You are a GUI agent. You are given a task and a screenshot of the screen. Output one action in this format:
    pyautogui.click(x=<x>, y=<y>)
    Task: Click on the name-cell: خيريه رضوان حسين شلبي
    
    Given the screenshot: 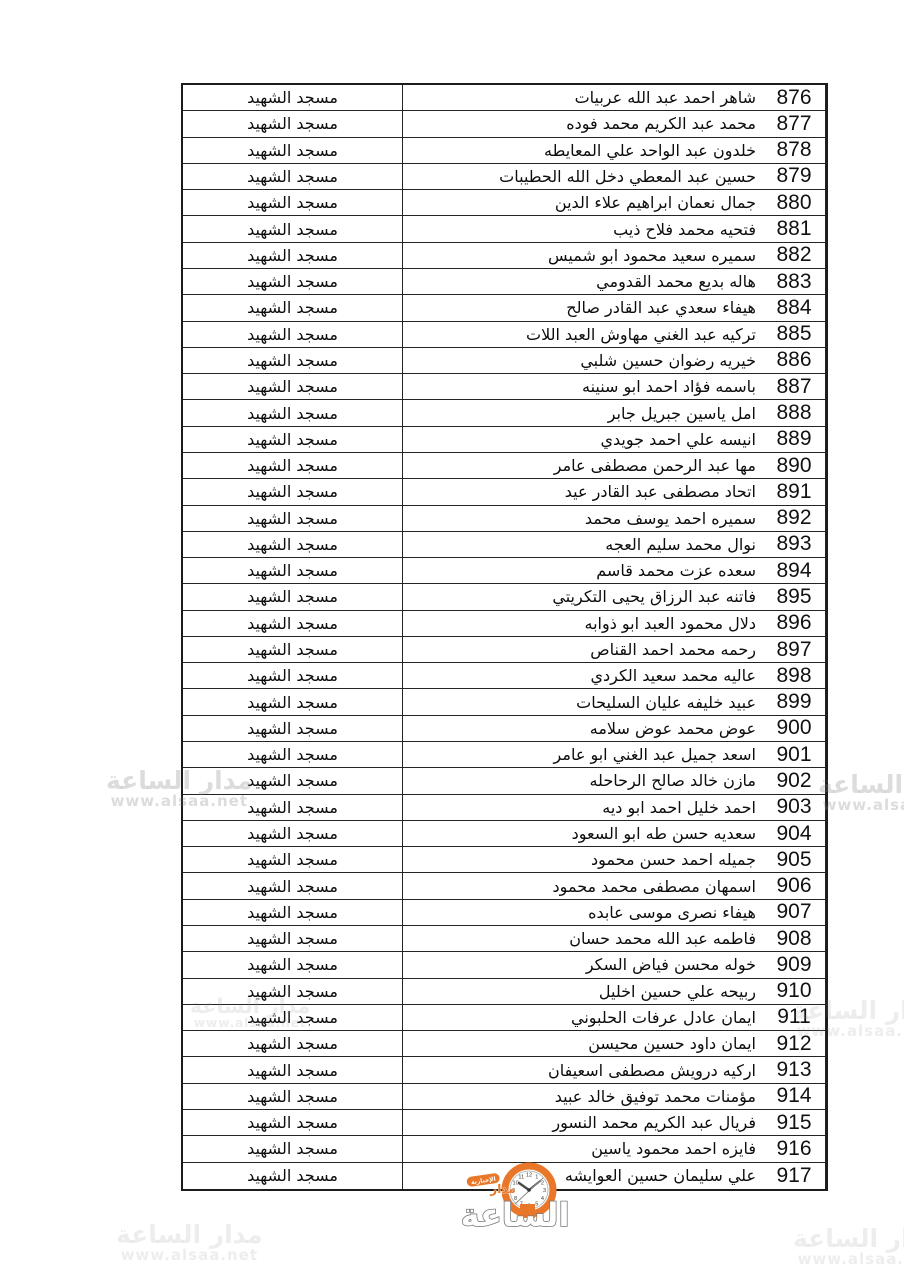 What is the action you would take?
    pyautogui.click(x=668, y=360)
    